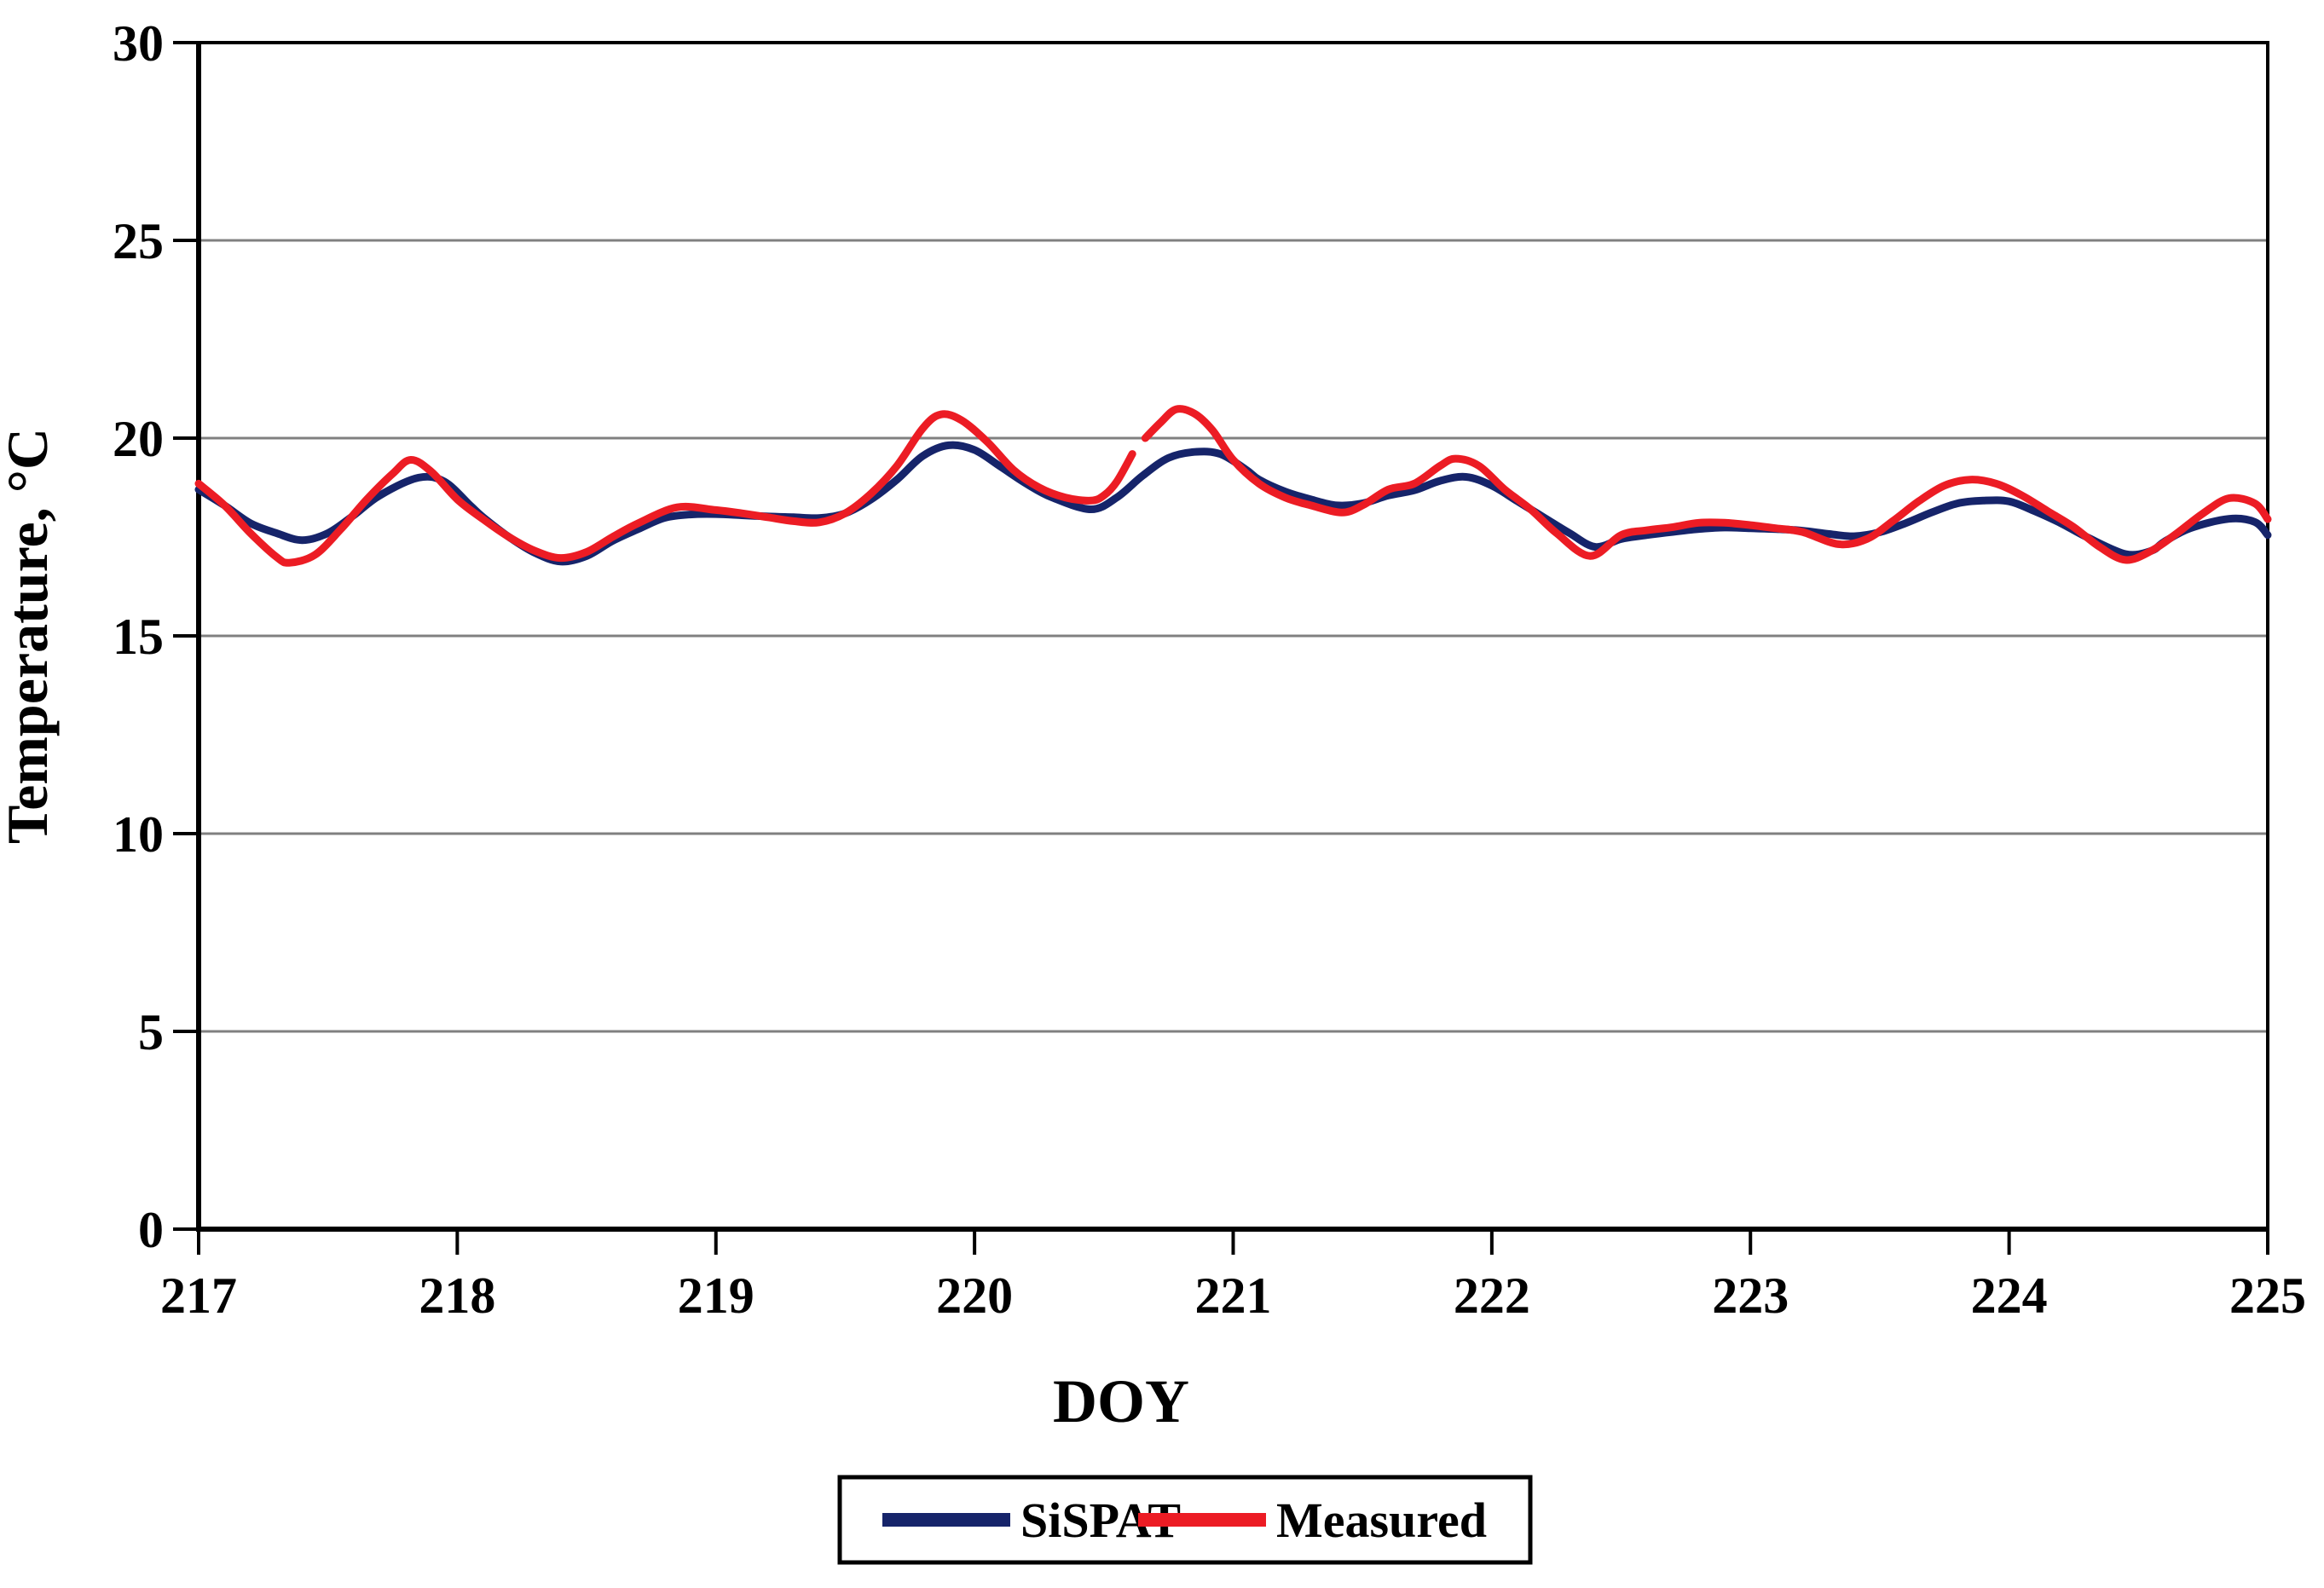 The image size is (2324, 1588). I want to click on y-tick-label: 15, so click(139, 637).